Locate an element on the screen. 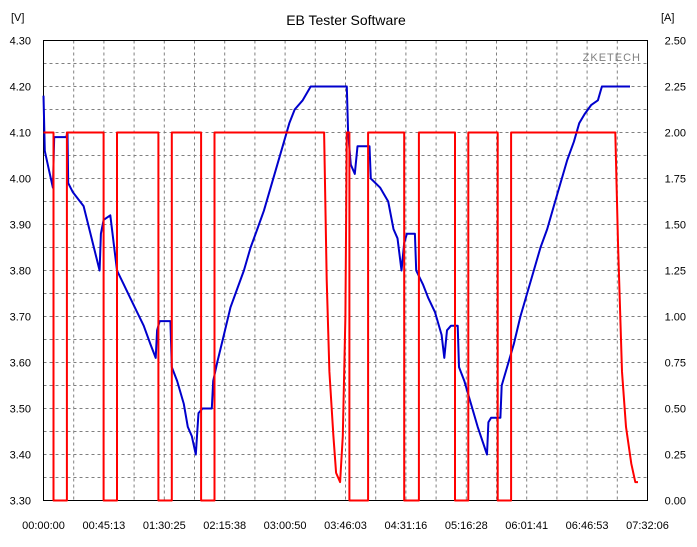  y-left-tick-label: 4.00 is located at coordinates (20, 180).